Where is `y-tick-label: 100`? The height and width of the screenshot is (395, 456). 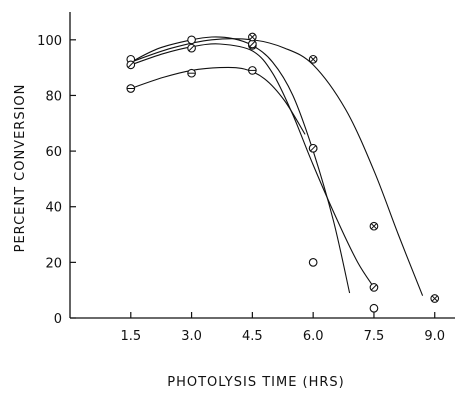
y-tick-label: 100 is located at coordinates (49, 41).